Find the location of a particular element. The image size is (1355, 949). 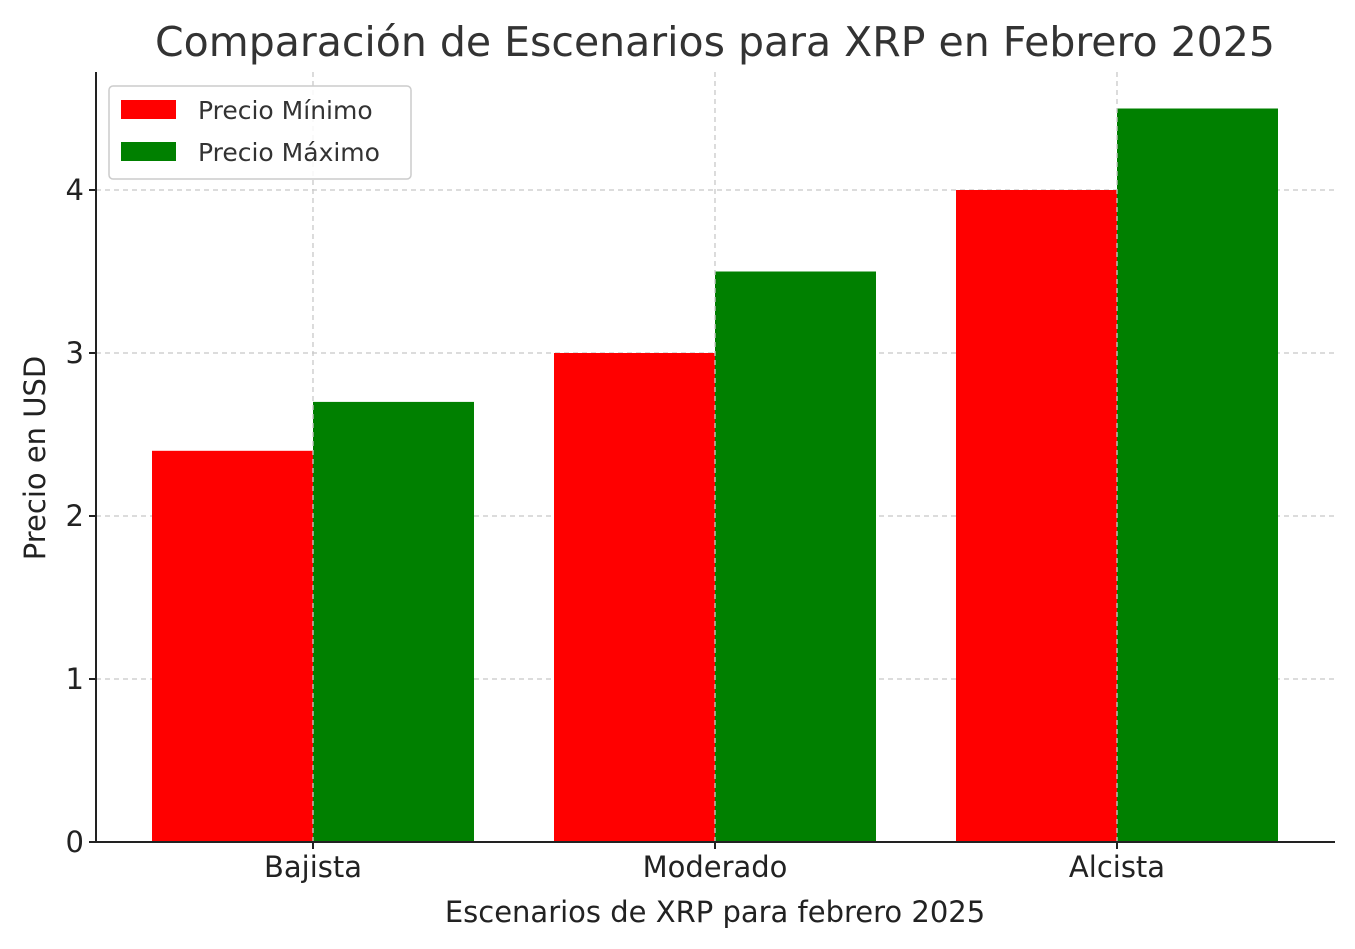

legend-label-precio-maximo: Precio Máximo is located at coordinates (289, 152).